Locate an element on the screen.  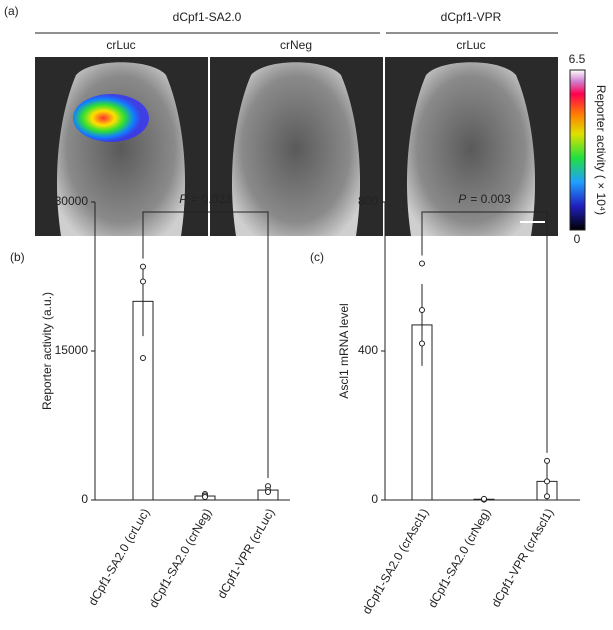
y-axis-label: Reporter activity (a.u.) is located at coordinates (47, 351).